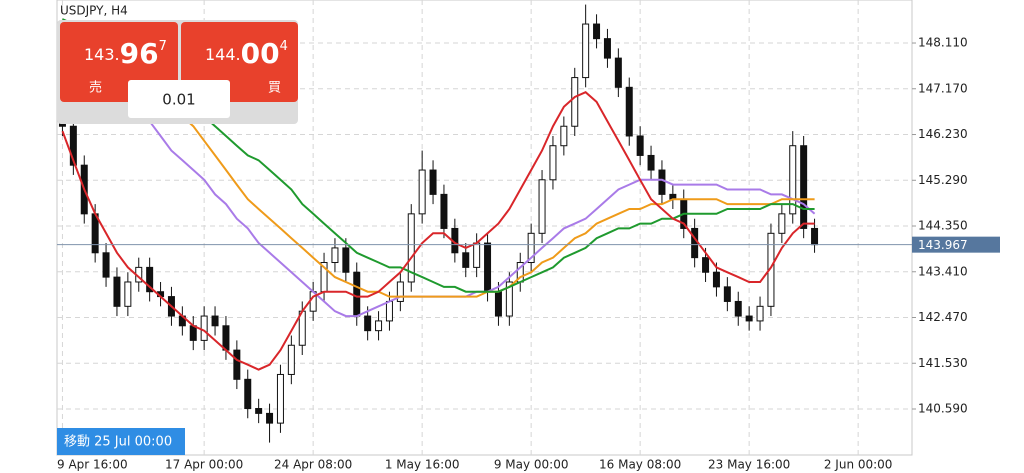  What do you see at coordinates (640, 465) in the screenshot?
I see `x-tick-label: 16 May 08:00` at bounding box center [640, 465].